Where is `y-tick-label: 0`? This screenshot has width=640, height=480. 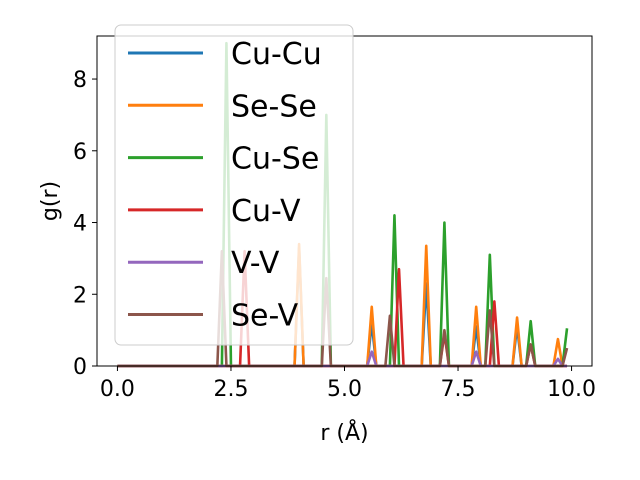 y-tick-label: 0 is located at coordinates (80, 367).